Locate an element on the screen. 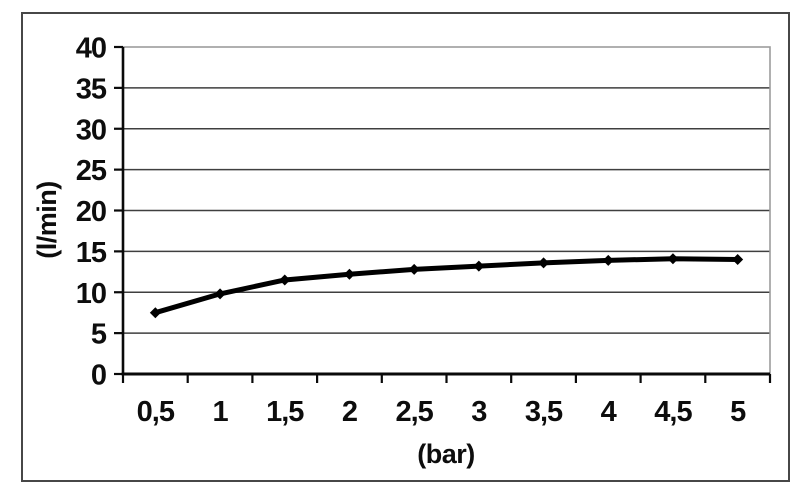  svg-text: 15 is located at coordinates (91, 253).